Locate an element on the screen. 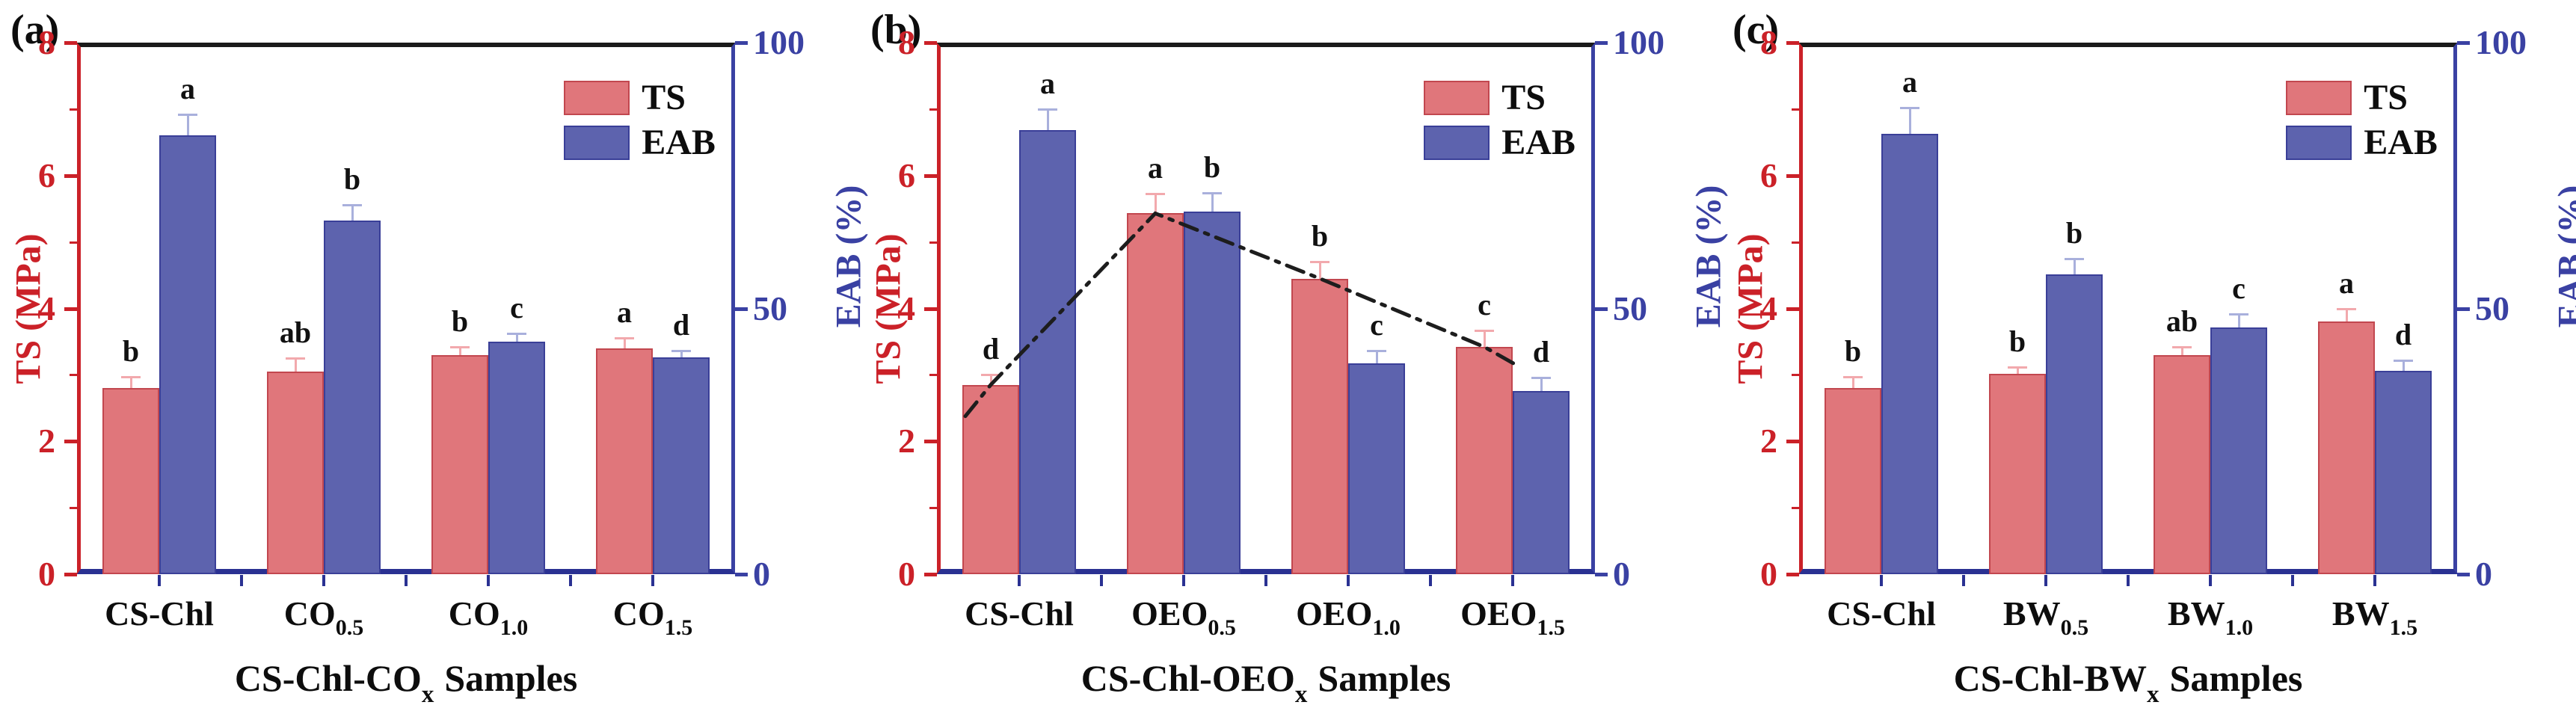 This screenshot has height=708, width=2576. left-axis-title: TS (MPa) is located at coordinates (888, 308).